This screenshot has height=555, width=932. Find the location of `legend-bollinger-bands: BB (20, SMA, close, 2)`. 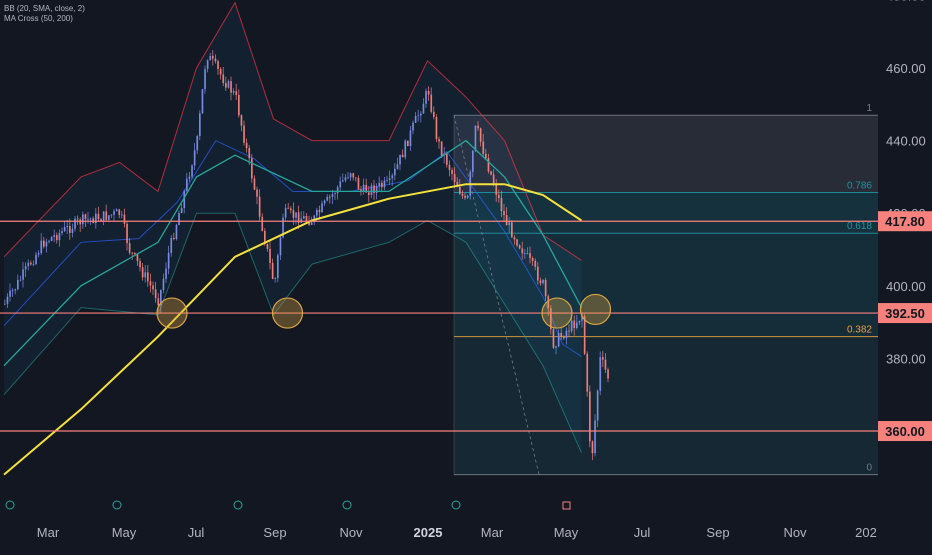

legend-bollinger-bands: BB (20, SMA, close, 2) is located at coordinates (44, 8).